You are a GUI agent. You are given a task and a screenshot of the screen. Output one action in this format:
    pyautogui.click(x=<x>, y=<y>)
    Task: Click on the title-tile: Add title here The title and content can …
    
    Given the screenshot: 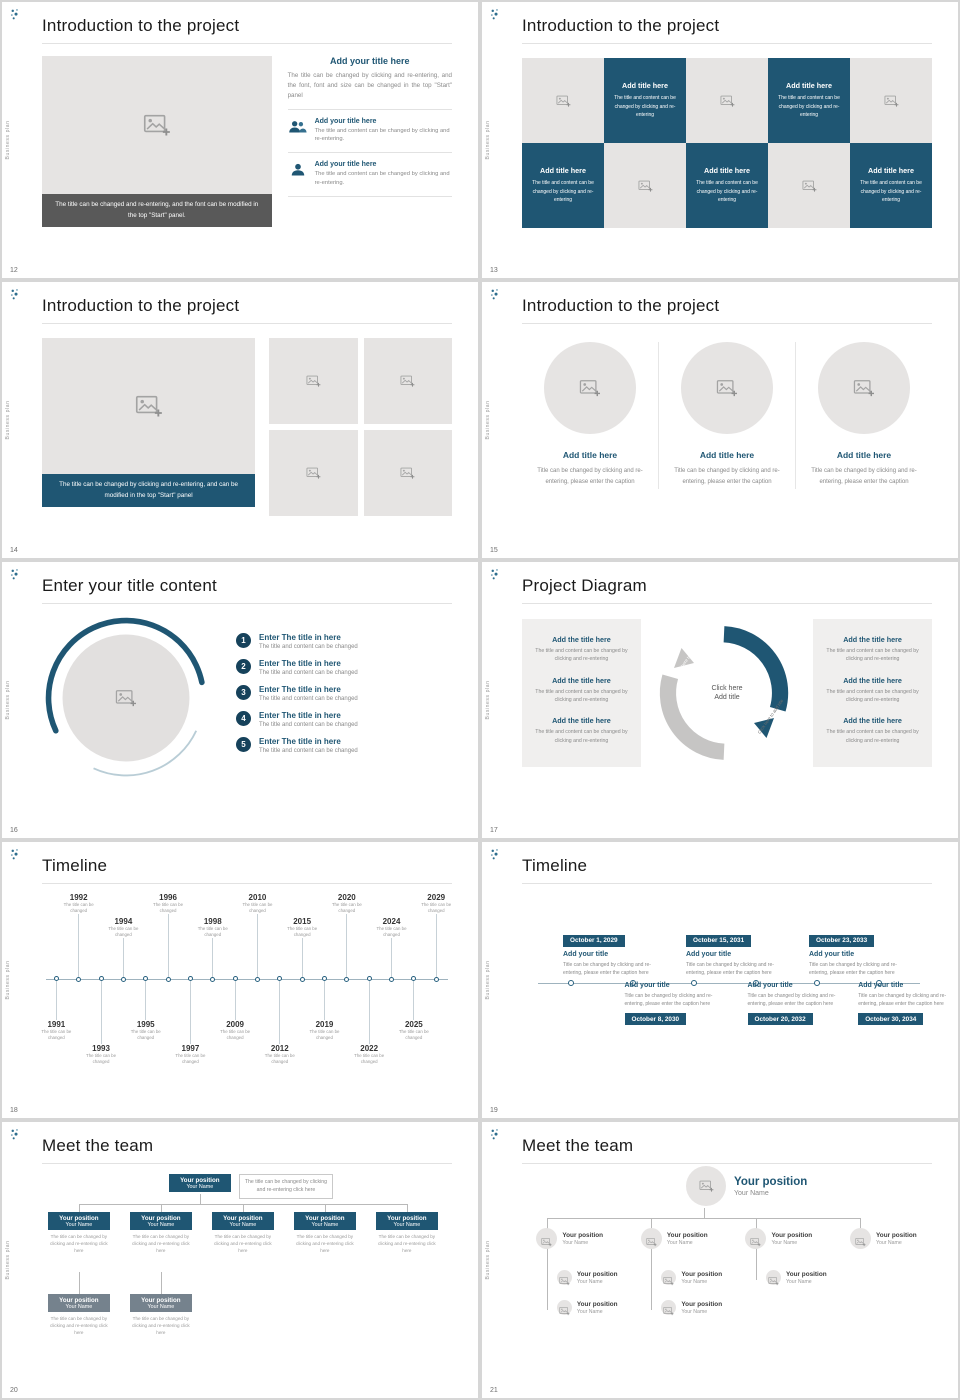 What is the action you would take?
    pyautogui.click(x=727, y=185)
    